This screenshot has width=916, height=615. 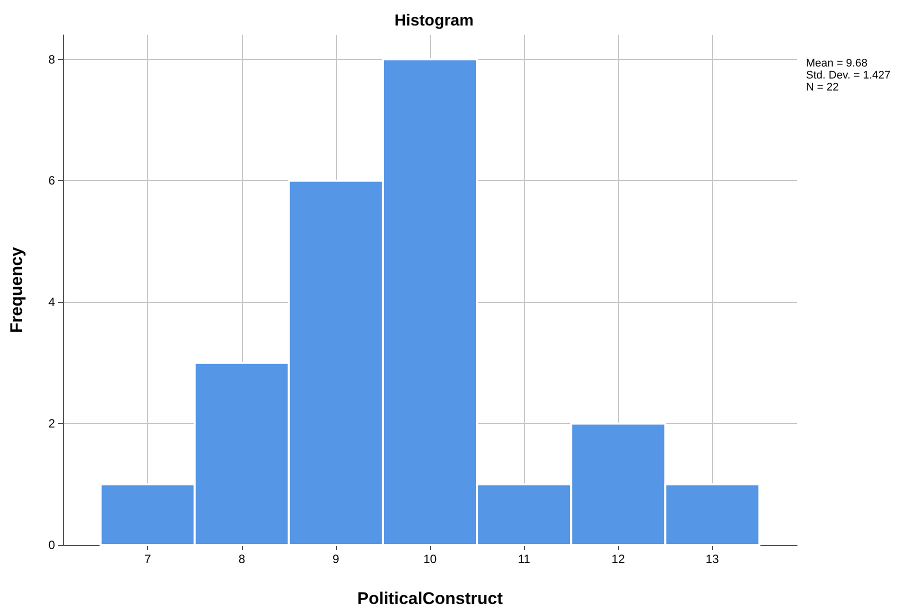 I want to click on x-tick-label: 11, so click(x=524, y=559).